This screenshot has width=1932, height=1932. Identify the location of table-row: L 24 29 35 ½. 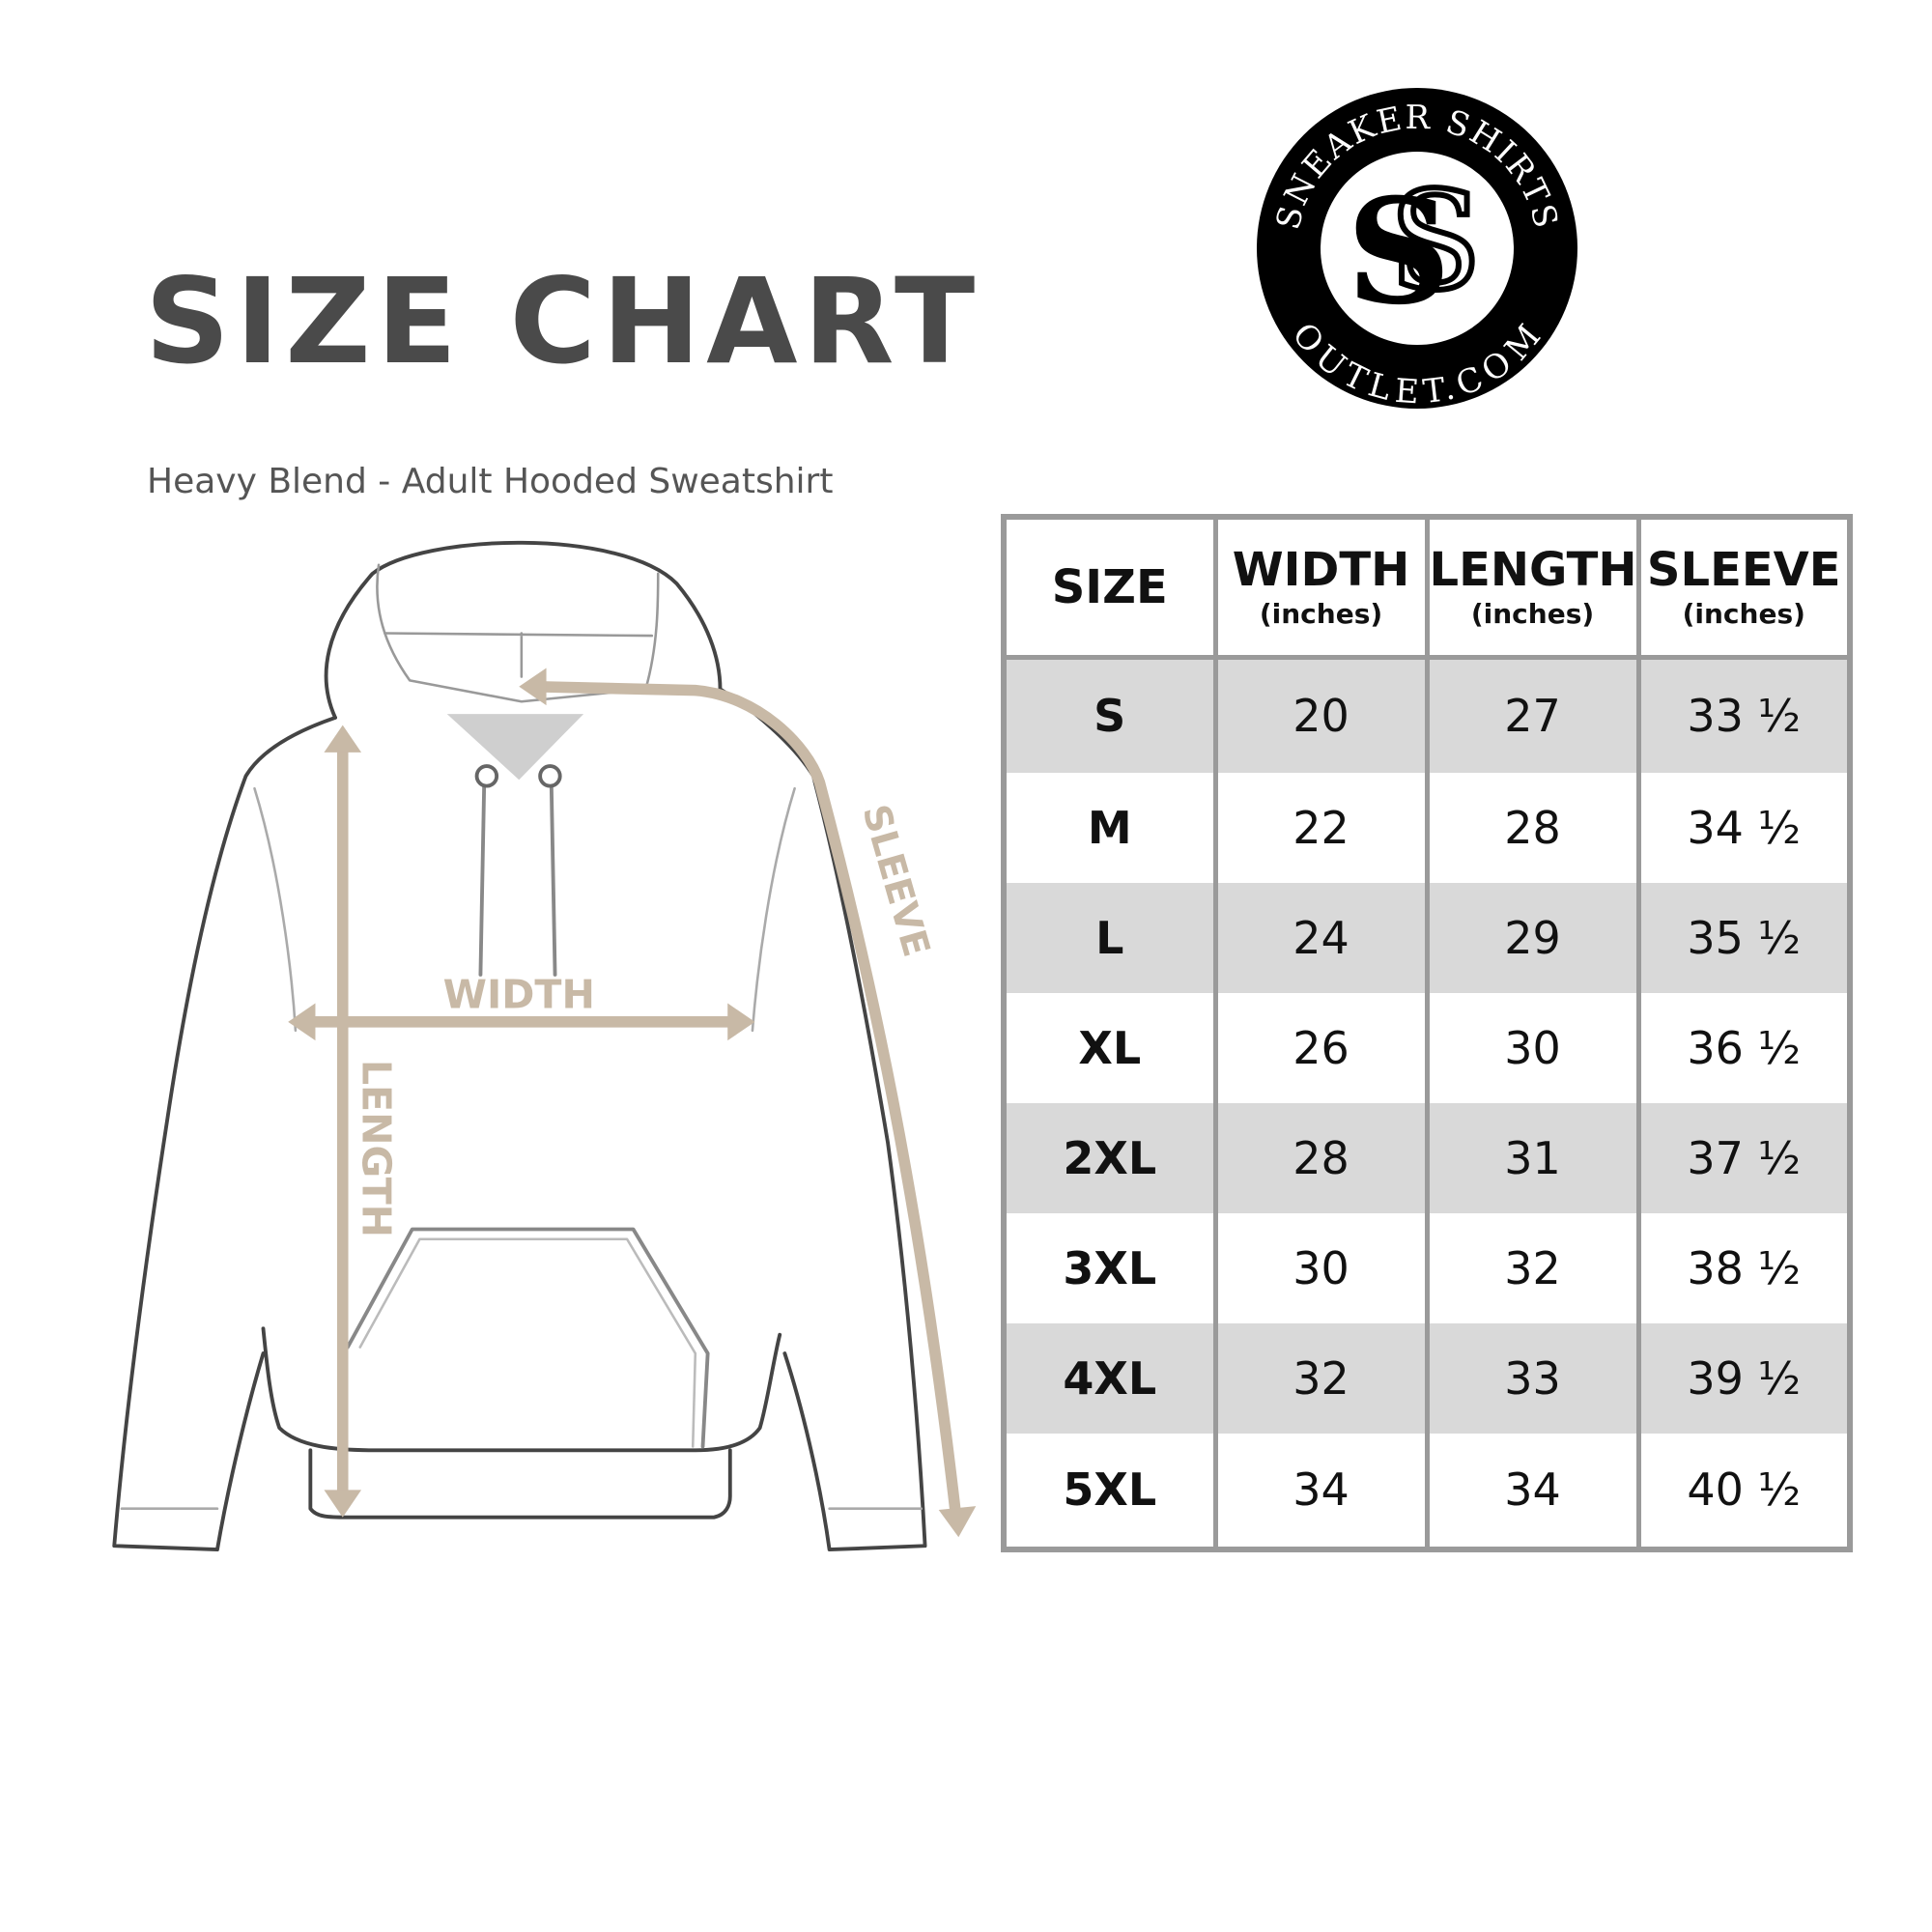
(1427, 937).